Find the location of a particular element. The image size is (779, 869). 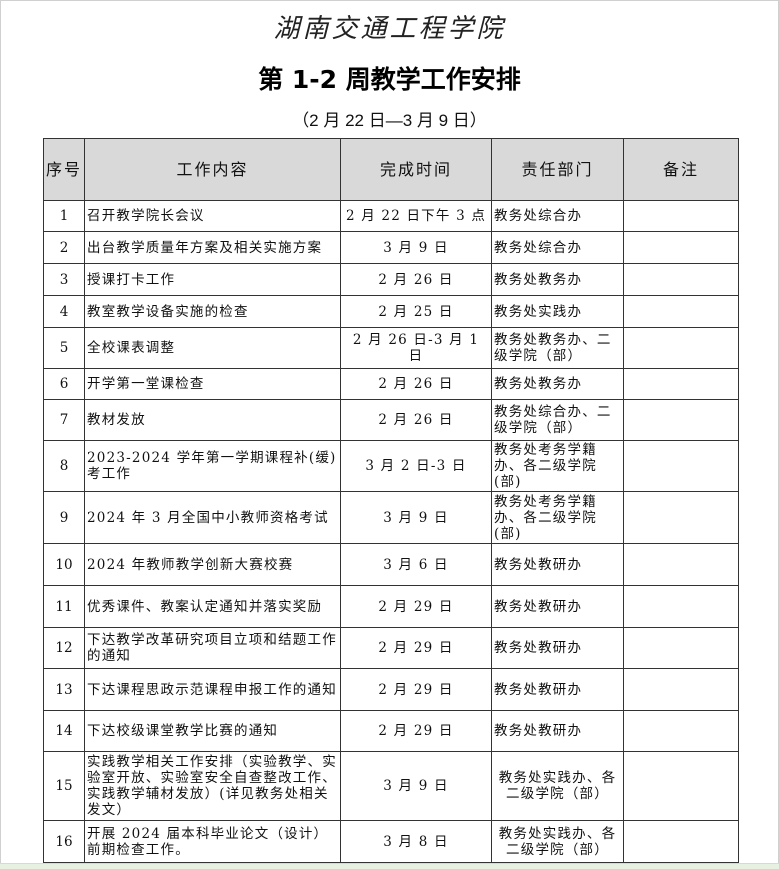

row-number: 4 is located at coordinates (64, 311).